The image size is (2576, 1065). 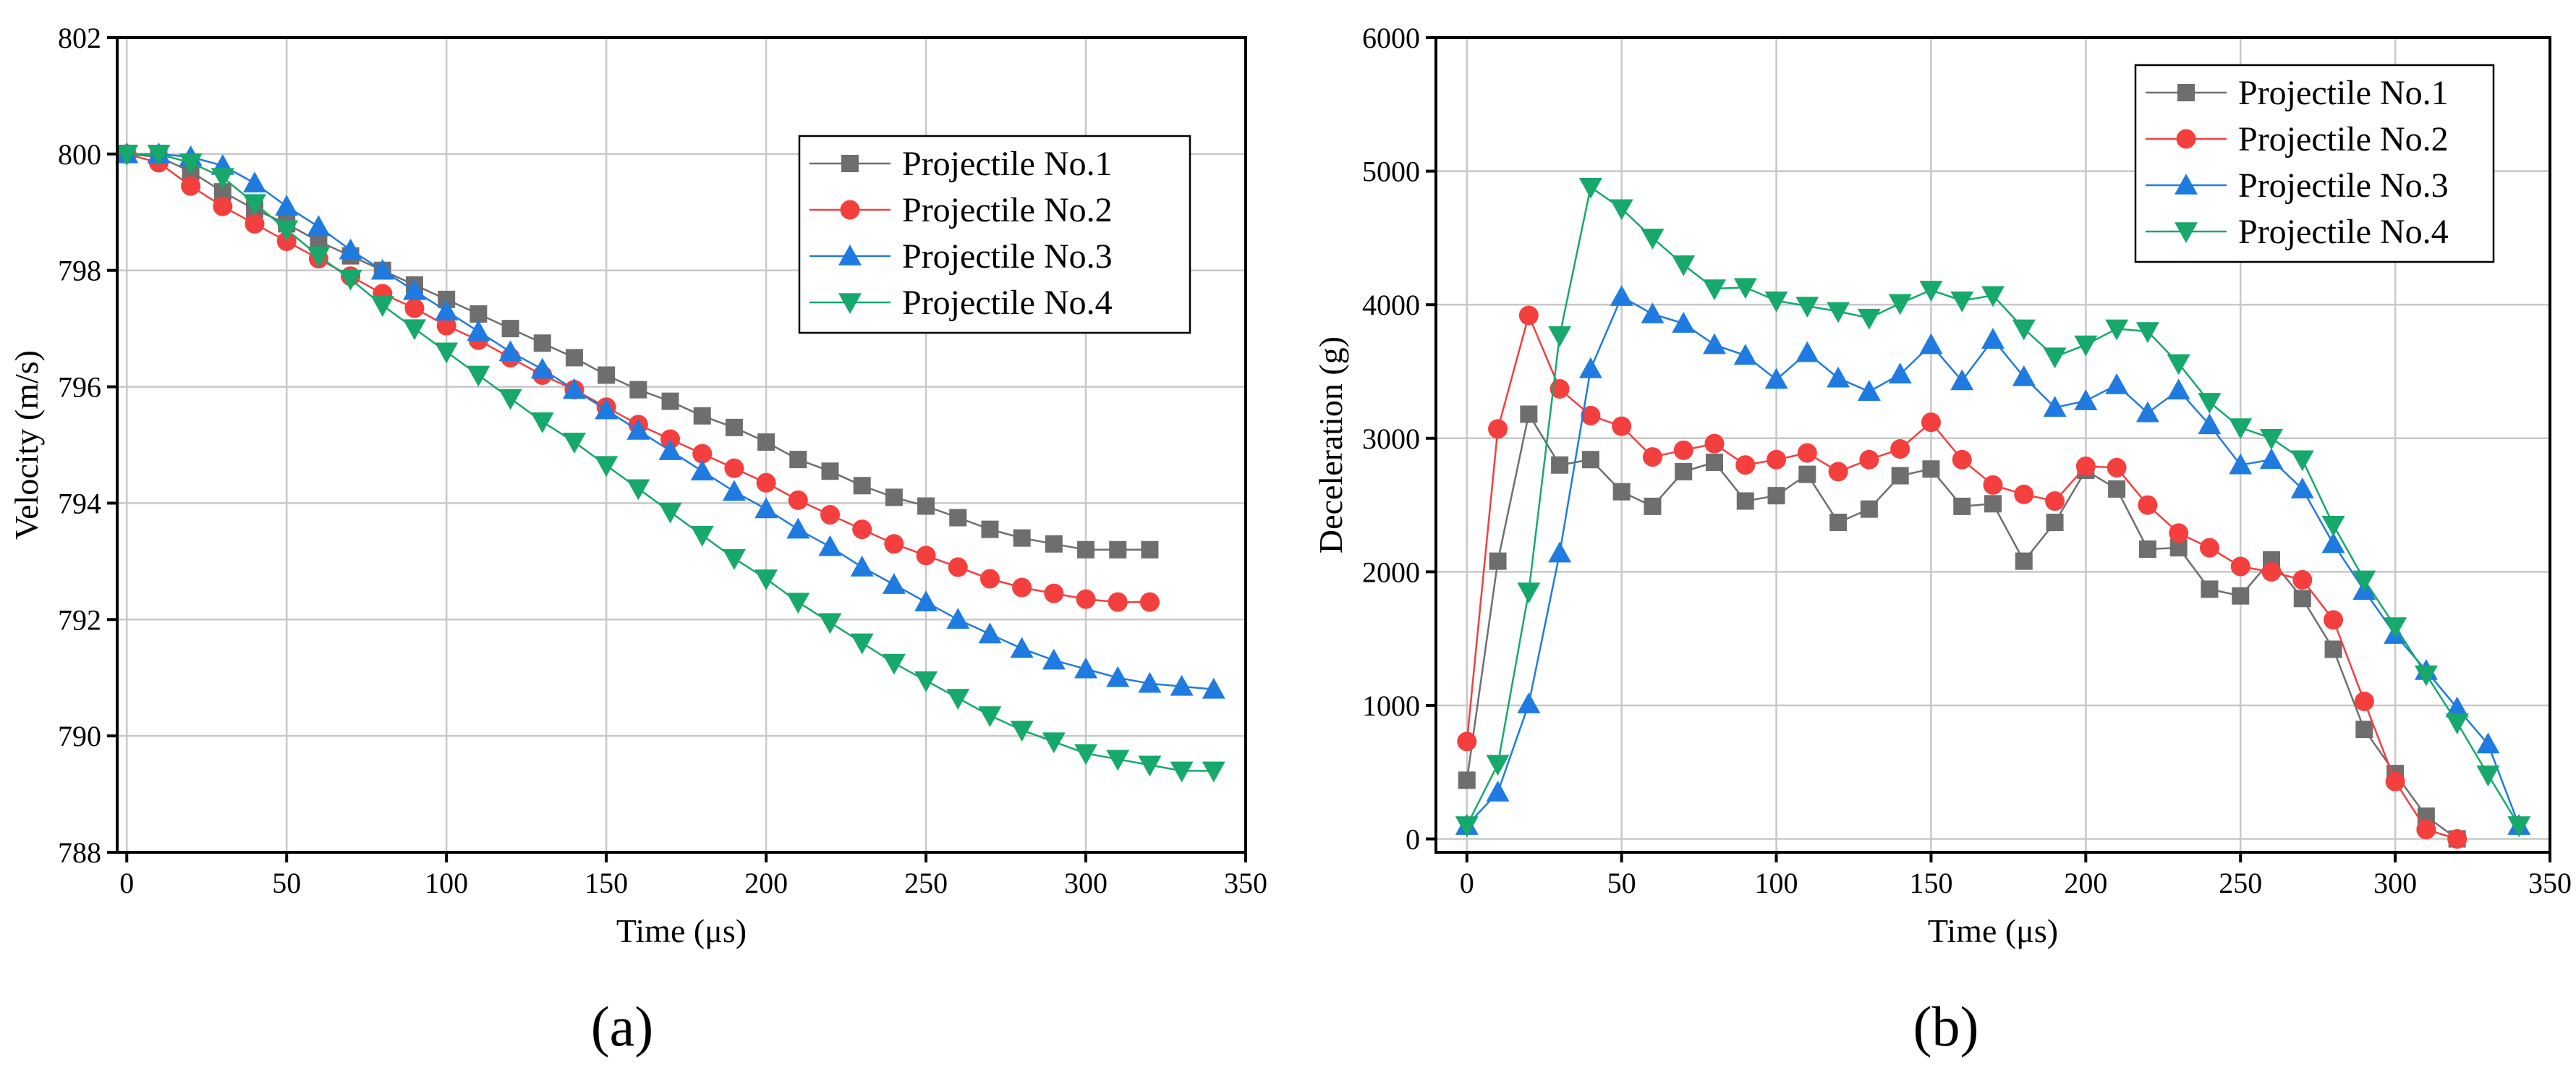 I want to click on y-tick-label: 6000, so click(x=1391, y=38).